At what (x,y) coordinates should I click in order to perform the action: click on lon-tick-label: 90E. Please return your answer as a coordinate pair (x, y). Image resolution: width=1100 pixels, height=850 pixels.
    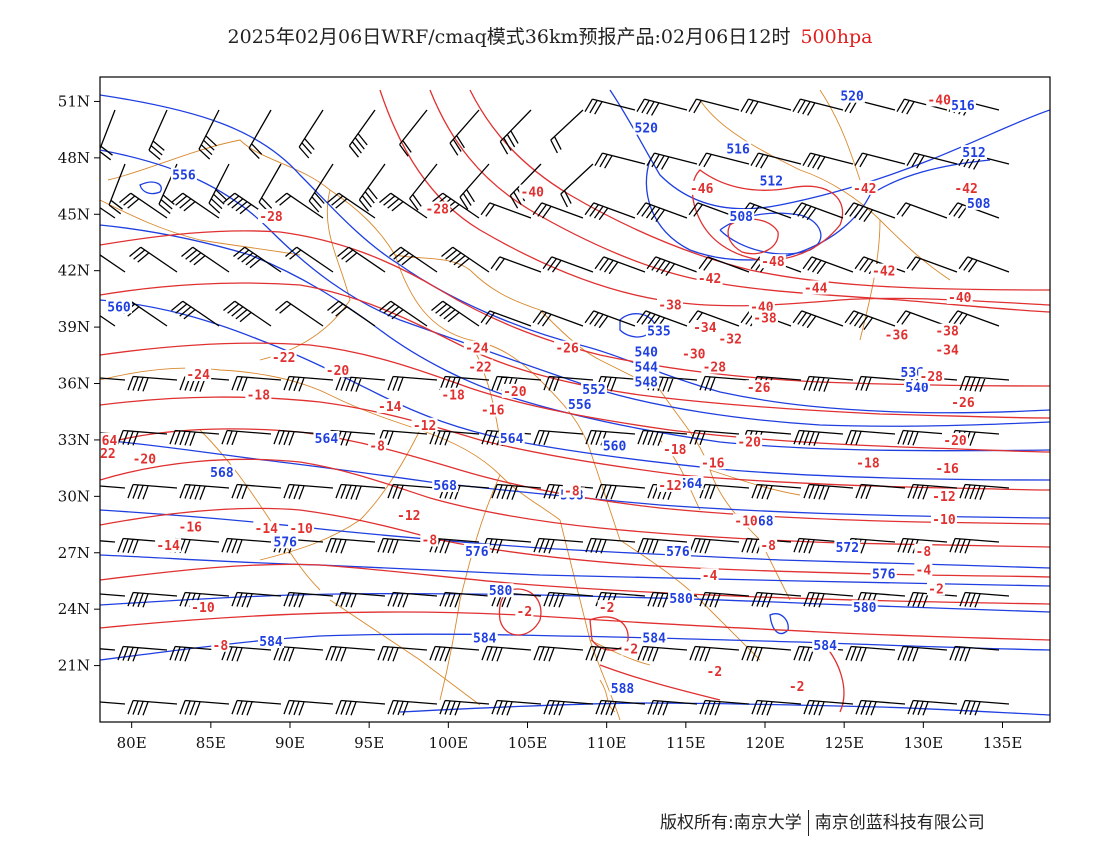
    Looking at the image, I should click on (290, 743).